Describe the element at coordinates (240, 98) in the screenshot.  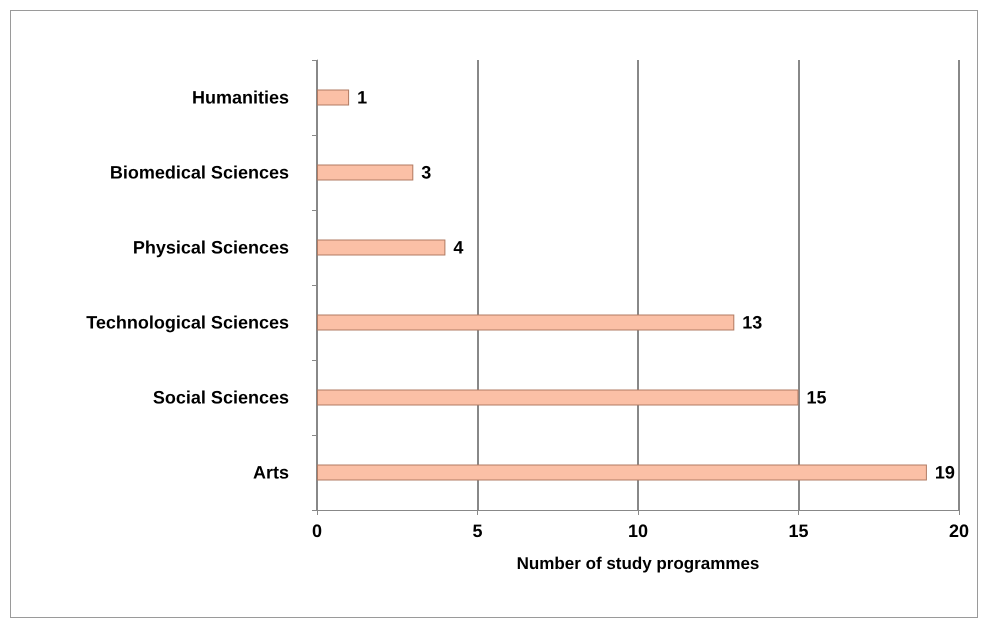
I see `y-tick-label: Humanities` at that location.